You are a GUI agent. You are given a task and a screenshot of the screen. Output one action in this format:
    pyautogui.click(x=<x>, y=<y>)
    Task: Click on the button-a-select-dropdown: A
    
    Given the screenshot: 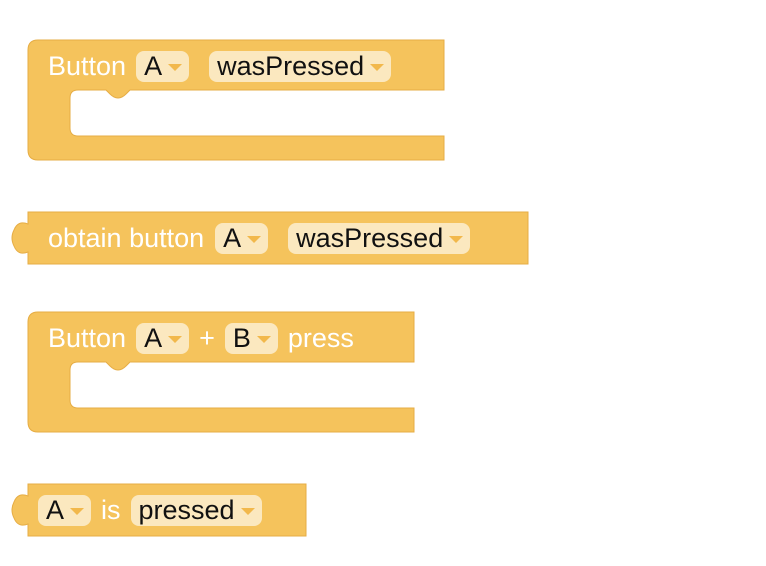 What is the action you would take?
    pyautogui.click(x=163, y=338)
    